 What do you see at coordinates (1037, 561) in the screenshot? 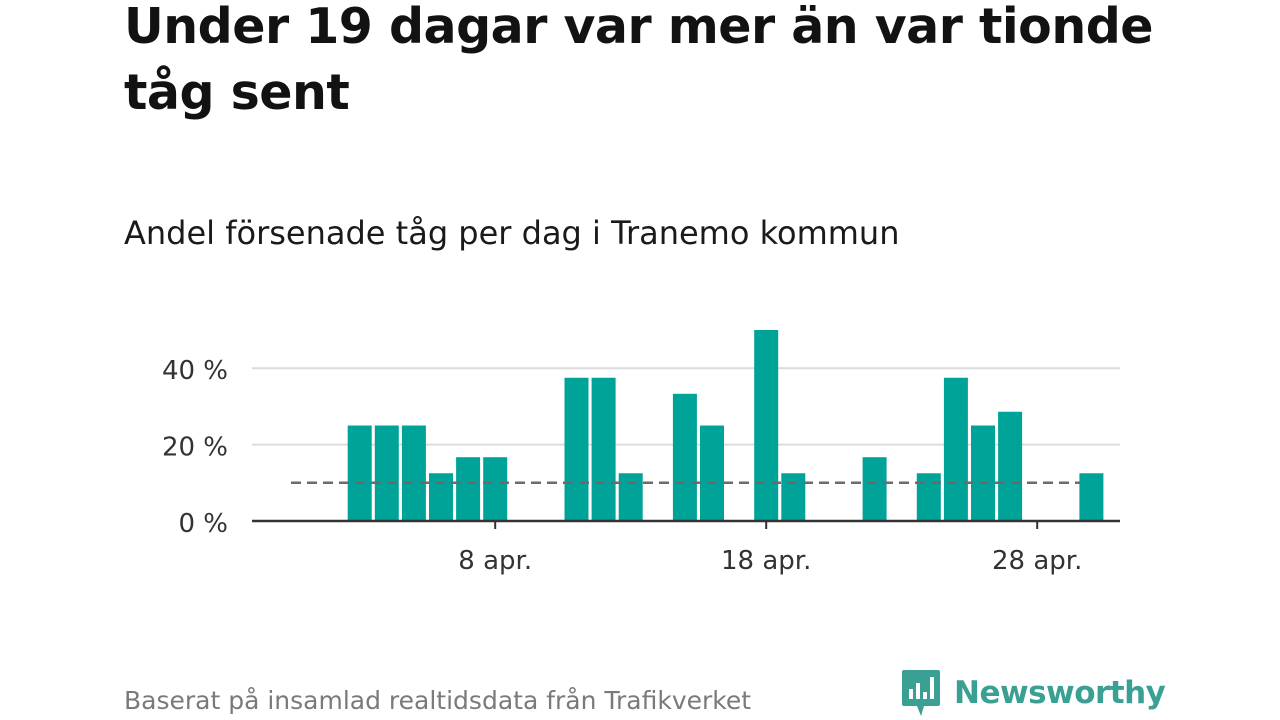
I see `x-tick-label: 28 apr.` at bounding box center [1037, 561].